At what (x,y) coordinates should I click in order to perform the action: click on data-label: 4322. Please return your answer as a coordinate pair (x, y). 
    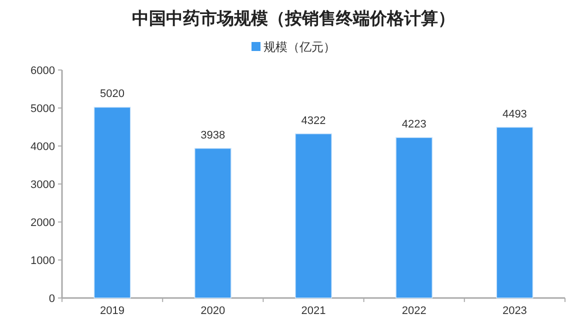
    Looking at the image, I should click on (313, 120).